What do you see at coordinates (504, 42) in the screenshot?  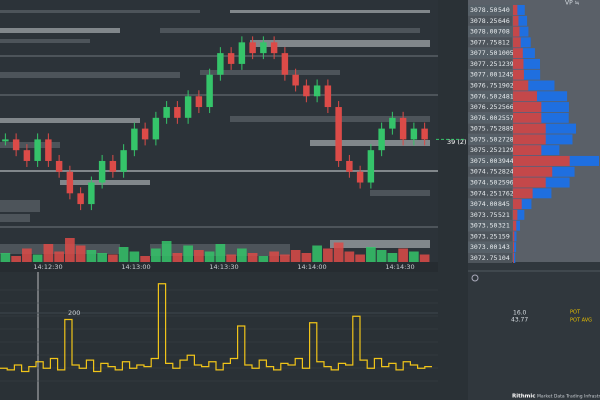 I see `volume-label: 812` at bounding box center [504, 42].